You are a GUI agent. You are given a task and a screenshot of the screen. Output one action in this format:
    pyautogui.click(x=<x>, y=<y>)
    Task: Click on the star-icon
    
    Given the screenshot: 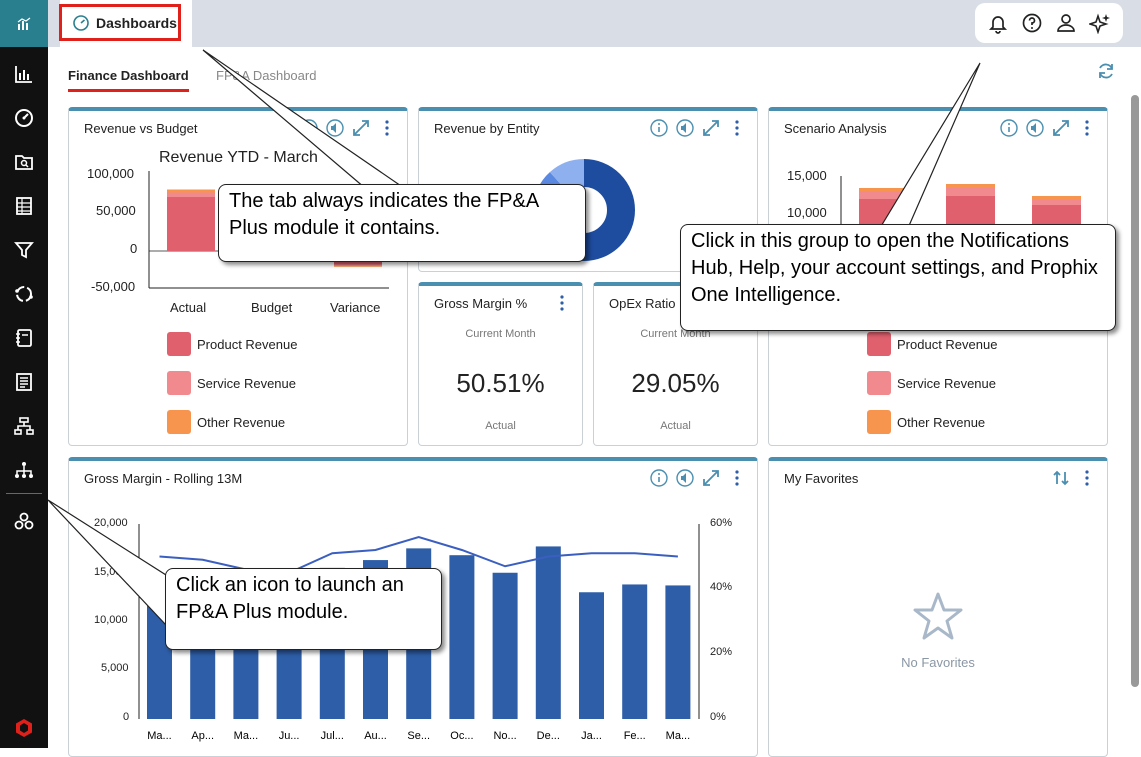 What is the action you would take?
    pyautogui.click(x=938, y=616)
    